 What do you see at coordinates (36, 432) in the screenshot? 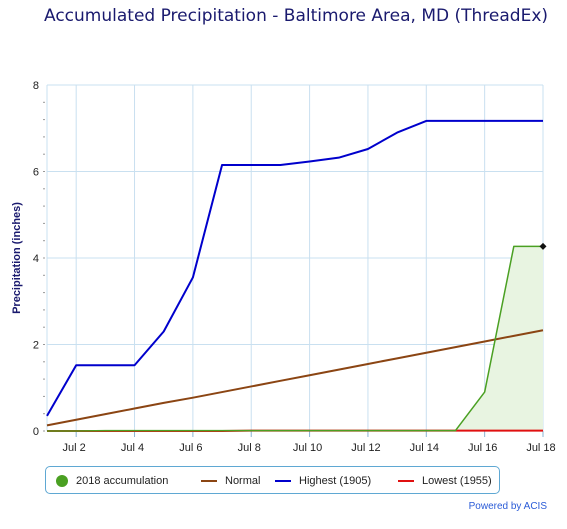
I see `y-tick-label: 0` at bounding box center [36, 432].